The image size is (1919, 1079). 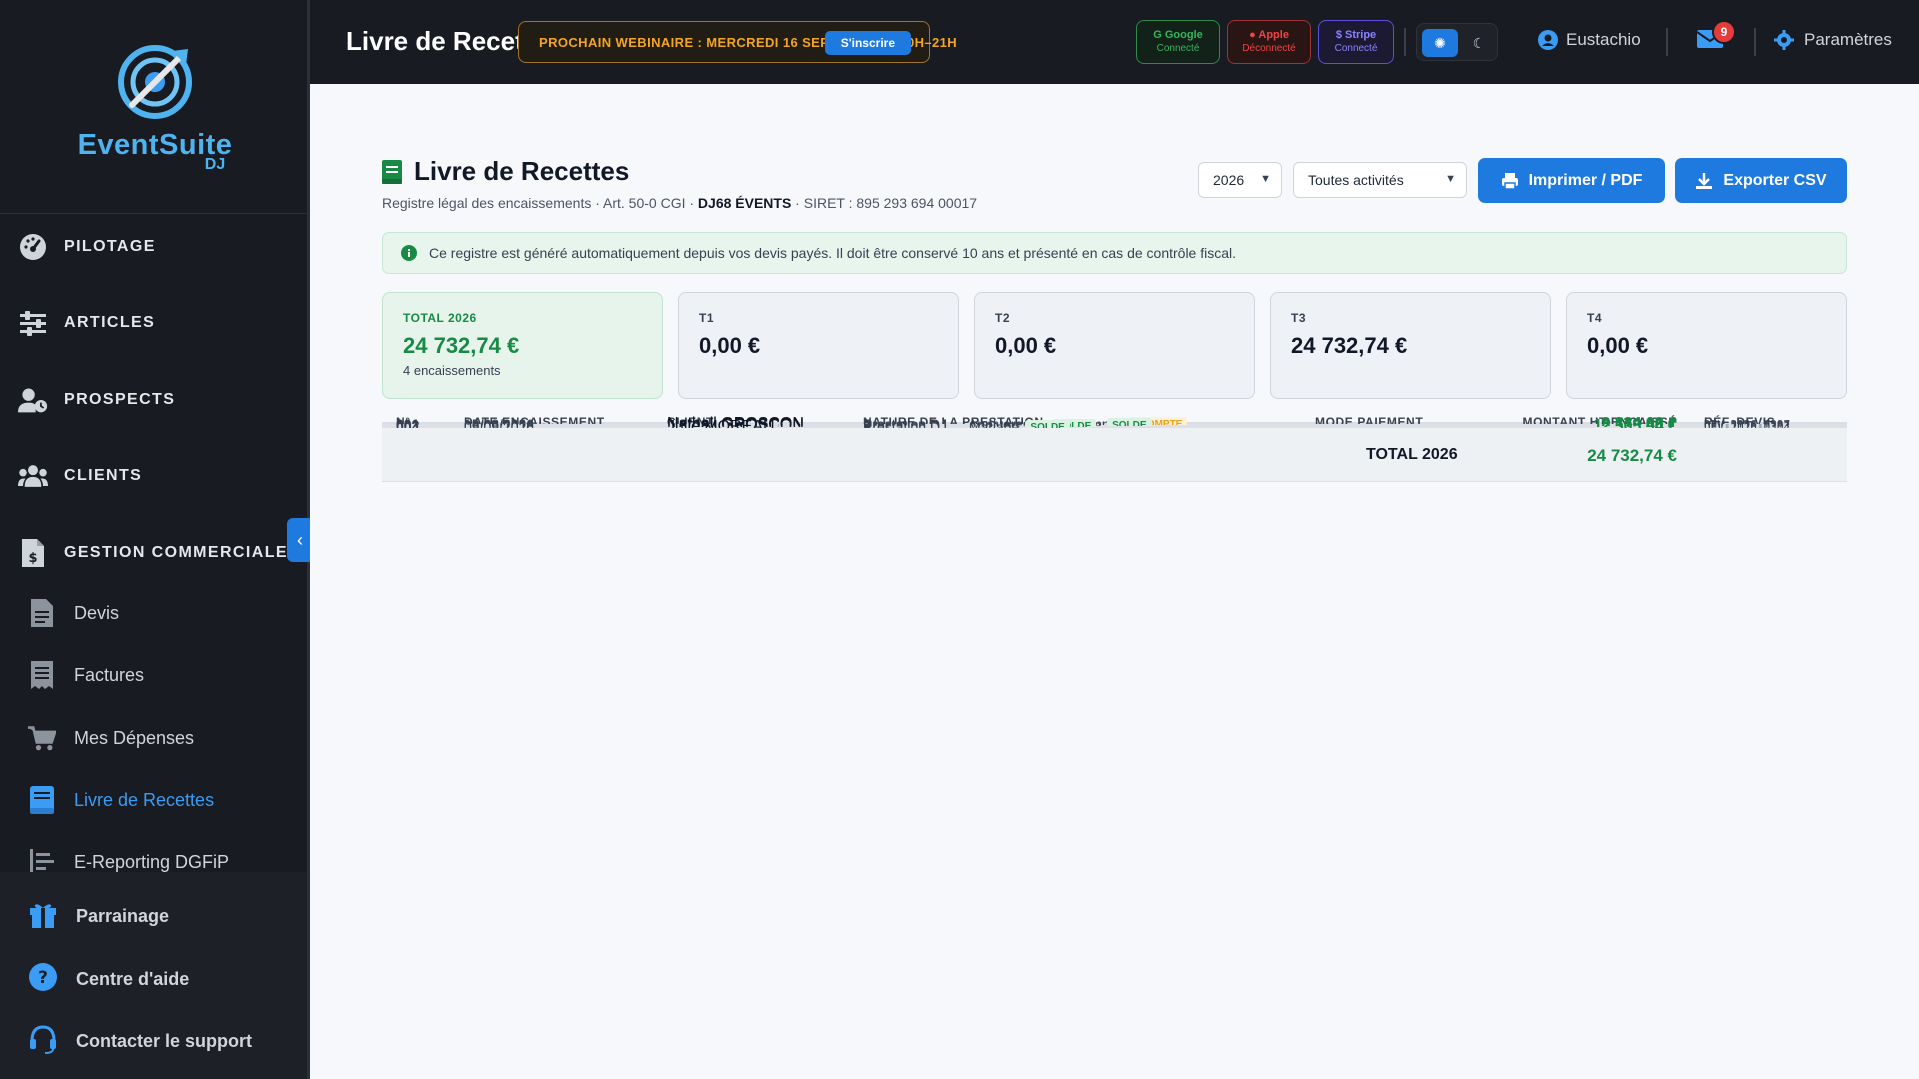 What do you see at coordinates (1585, 180) in the screenshot?
I see `print-pdf-label: Imprimer / PDF` at bounding box center [1585, 180].